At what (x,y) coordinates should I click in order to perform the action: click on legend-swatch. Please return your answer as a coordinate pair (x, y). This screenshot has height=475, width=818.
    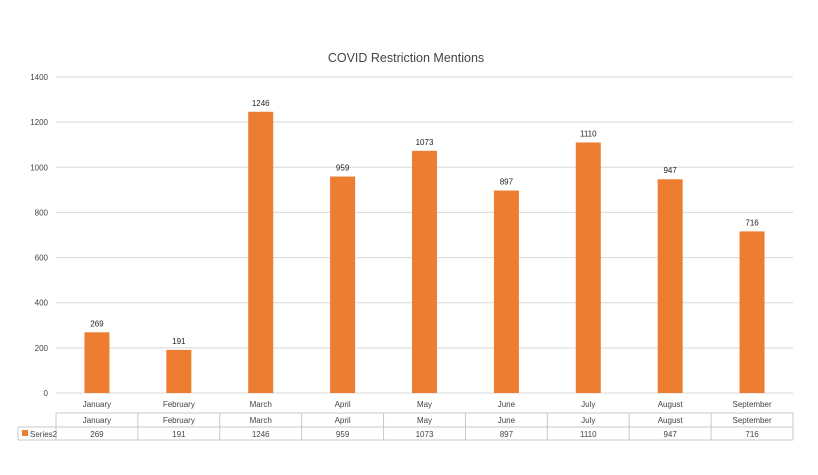
    Looking at the image, I should click on (25, 433).